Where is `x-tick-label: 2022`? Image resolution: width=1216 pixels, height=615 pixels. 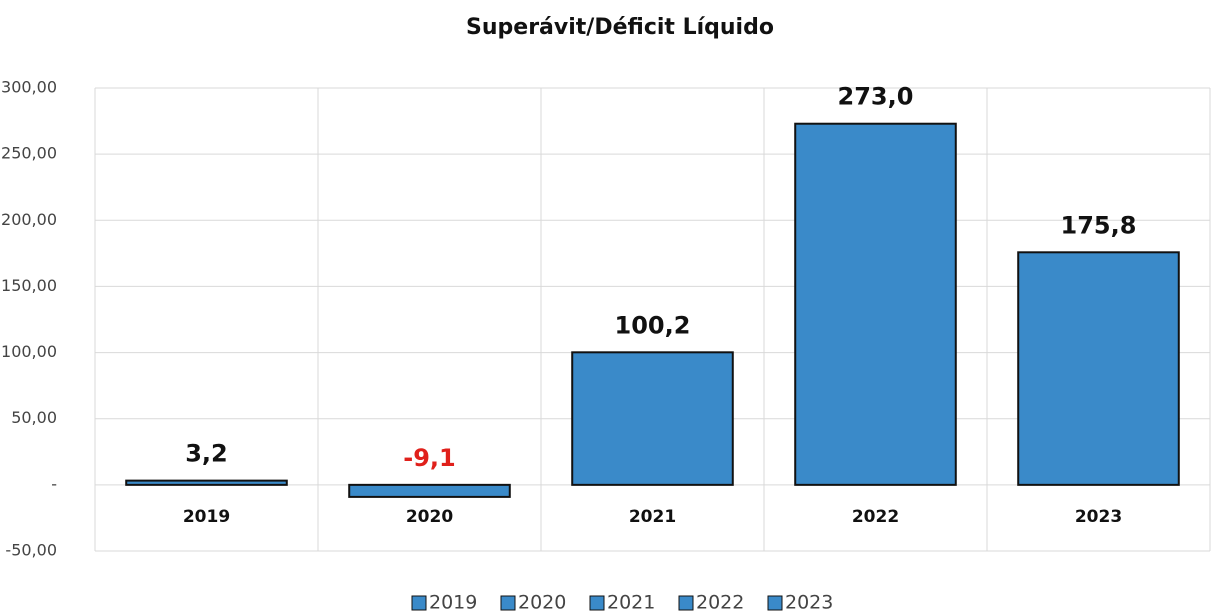 x-tick-label: 2022 is located at coordinates (875, 517).